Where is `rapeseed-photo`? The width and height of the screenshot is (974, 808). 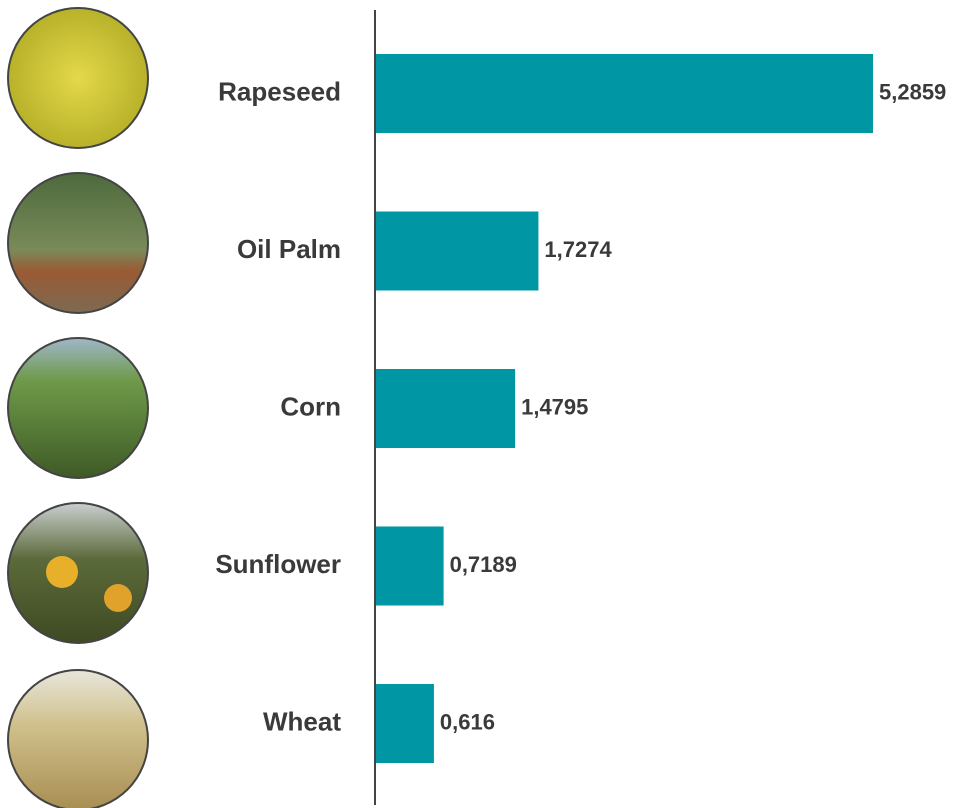
rapeseed-photo is located at coordinates (78, 78).